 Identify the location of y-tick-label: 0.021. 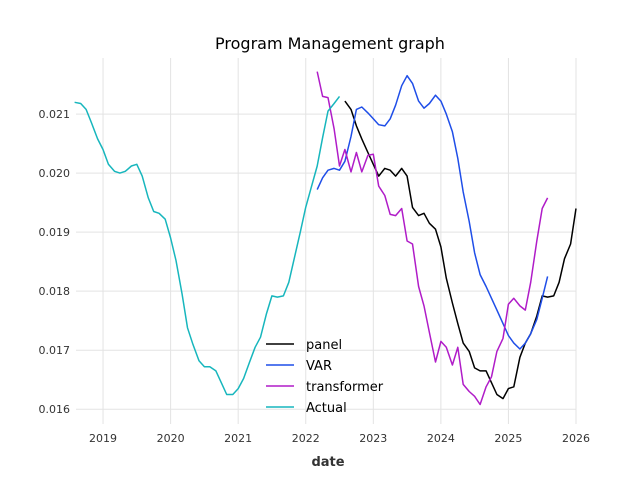
(55, 114).